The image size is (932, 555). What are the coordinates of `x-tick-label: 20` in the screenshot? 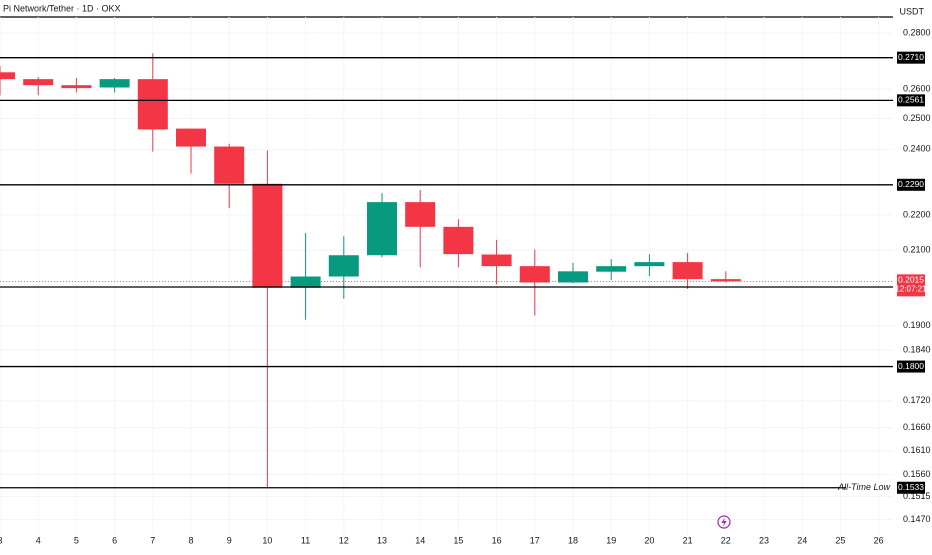 It's located at (649, 540).